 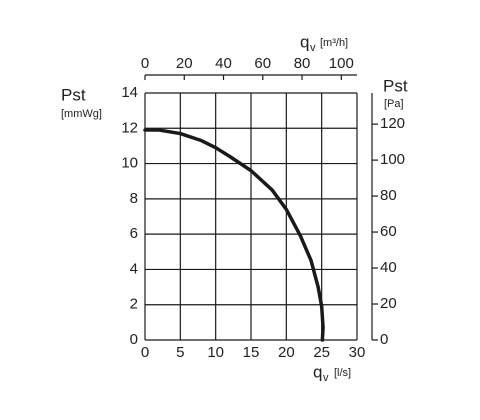 I want to click on x2-tick-label: 20, so click(x=184, y=63).